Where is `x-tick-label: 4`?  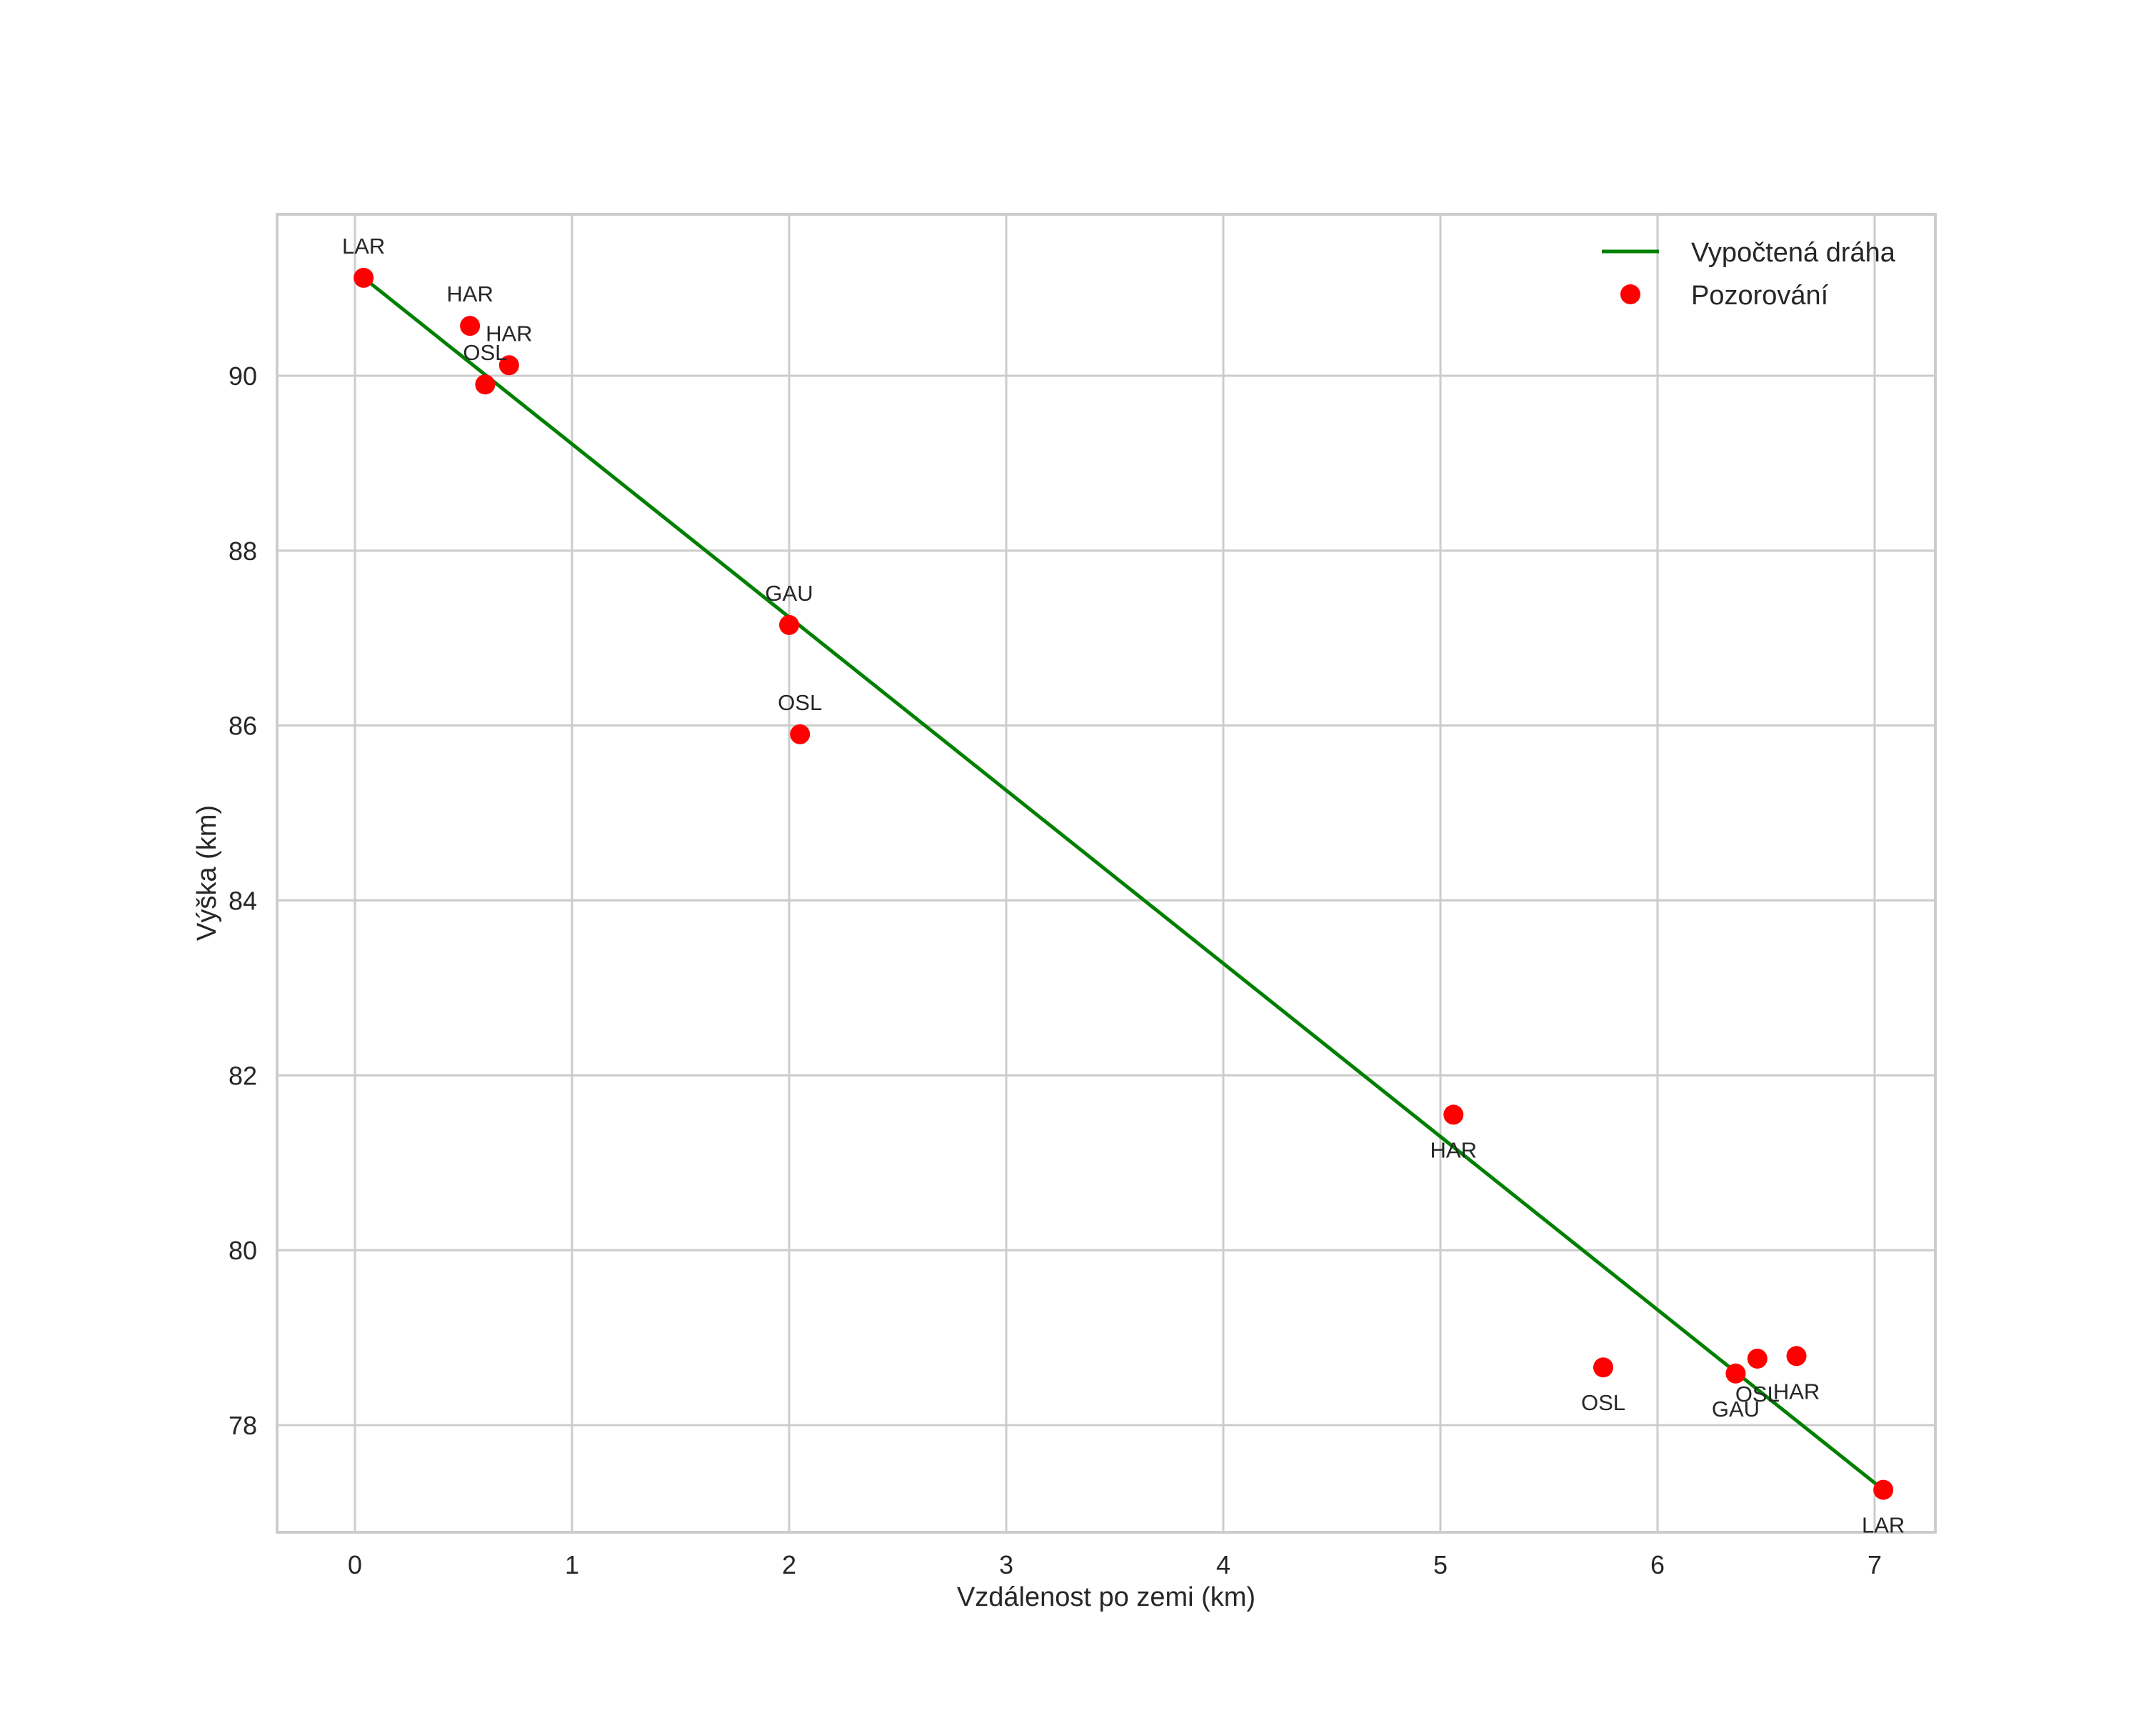
x-tick-label: 4 is located at coordinates (1223, 1564).